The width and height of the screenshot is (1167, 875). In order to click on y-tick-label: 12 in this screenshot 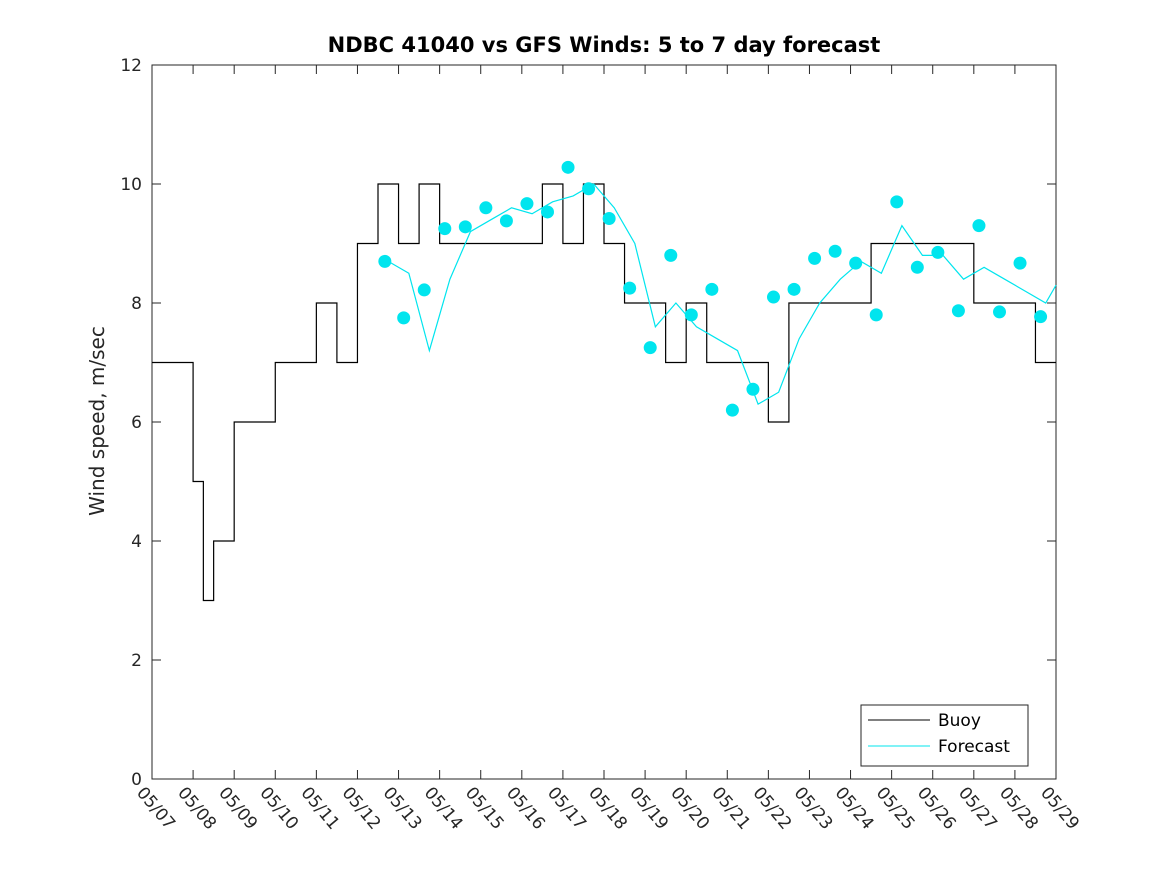, I will do `click(131, 66)`.